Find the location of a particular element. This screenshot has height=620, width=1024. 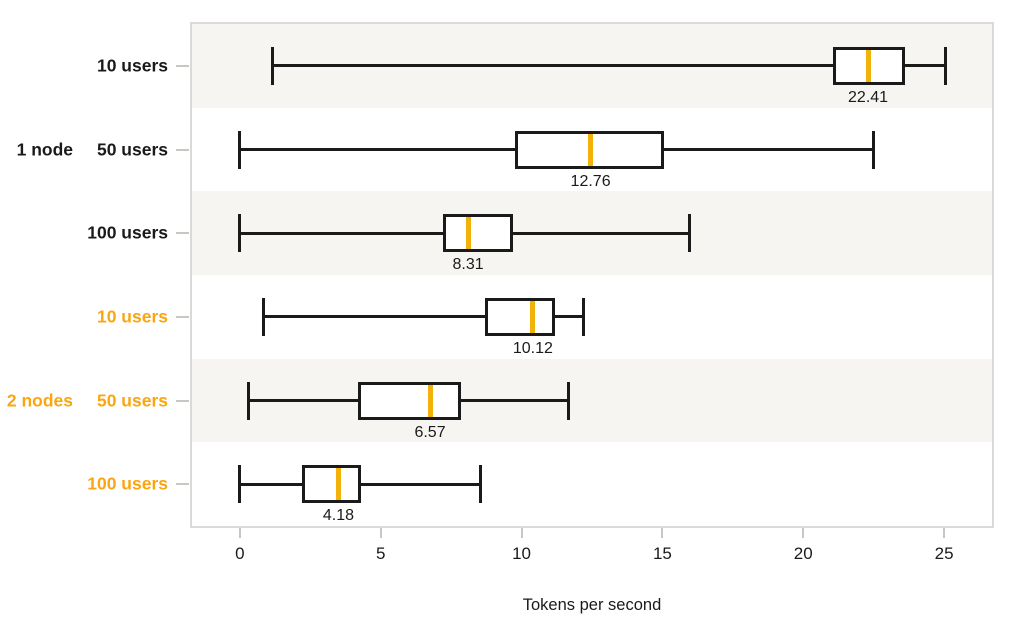

median-value-label: 22.41 is located at coordinates (868, 97).